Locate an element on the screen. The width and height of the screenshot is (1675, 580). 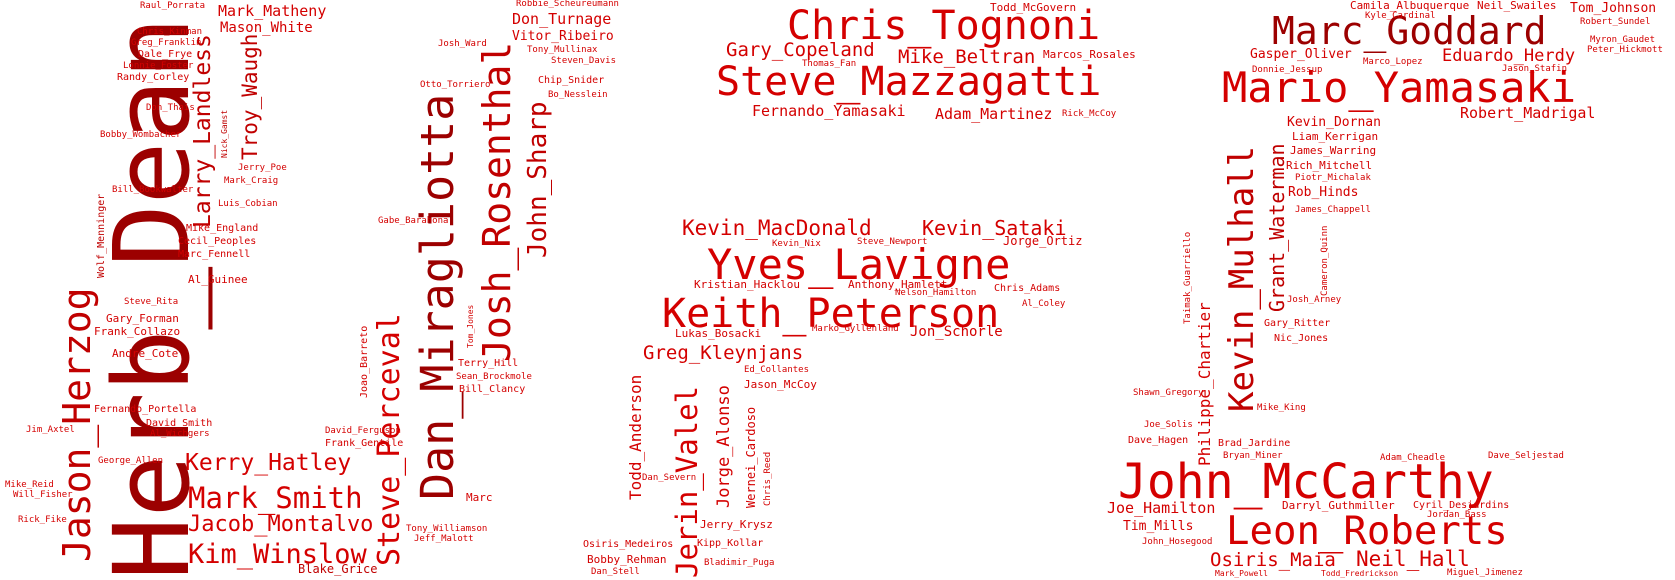
word-ed-collantes: Ed_Collantes is located at coordinates (777, 370).